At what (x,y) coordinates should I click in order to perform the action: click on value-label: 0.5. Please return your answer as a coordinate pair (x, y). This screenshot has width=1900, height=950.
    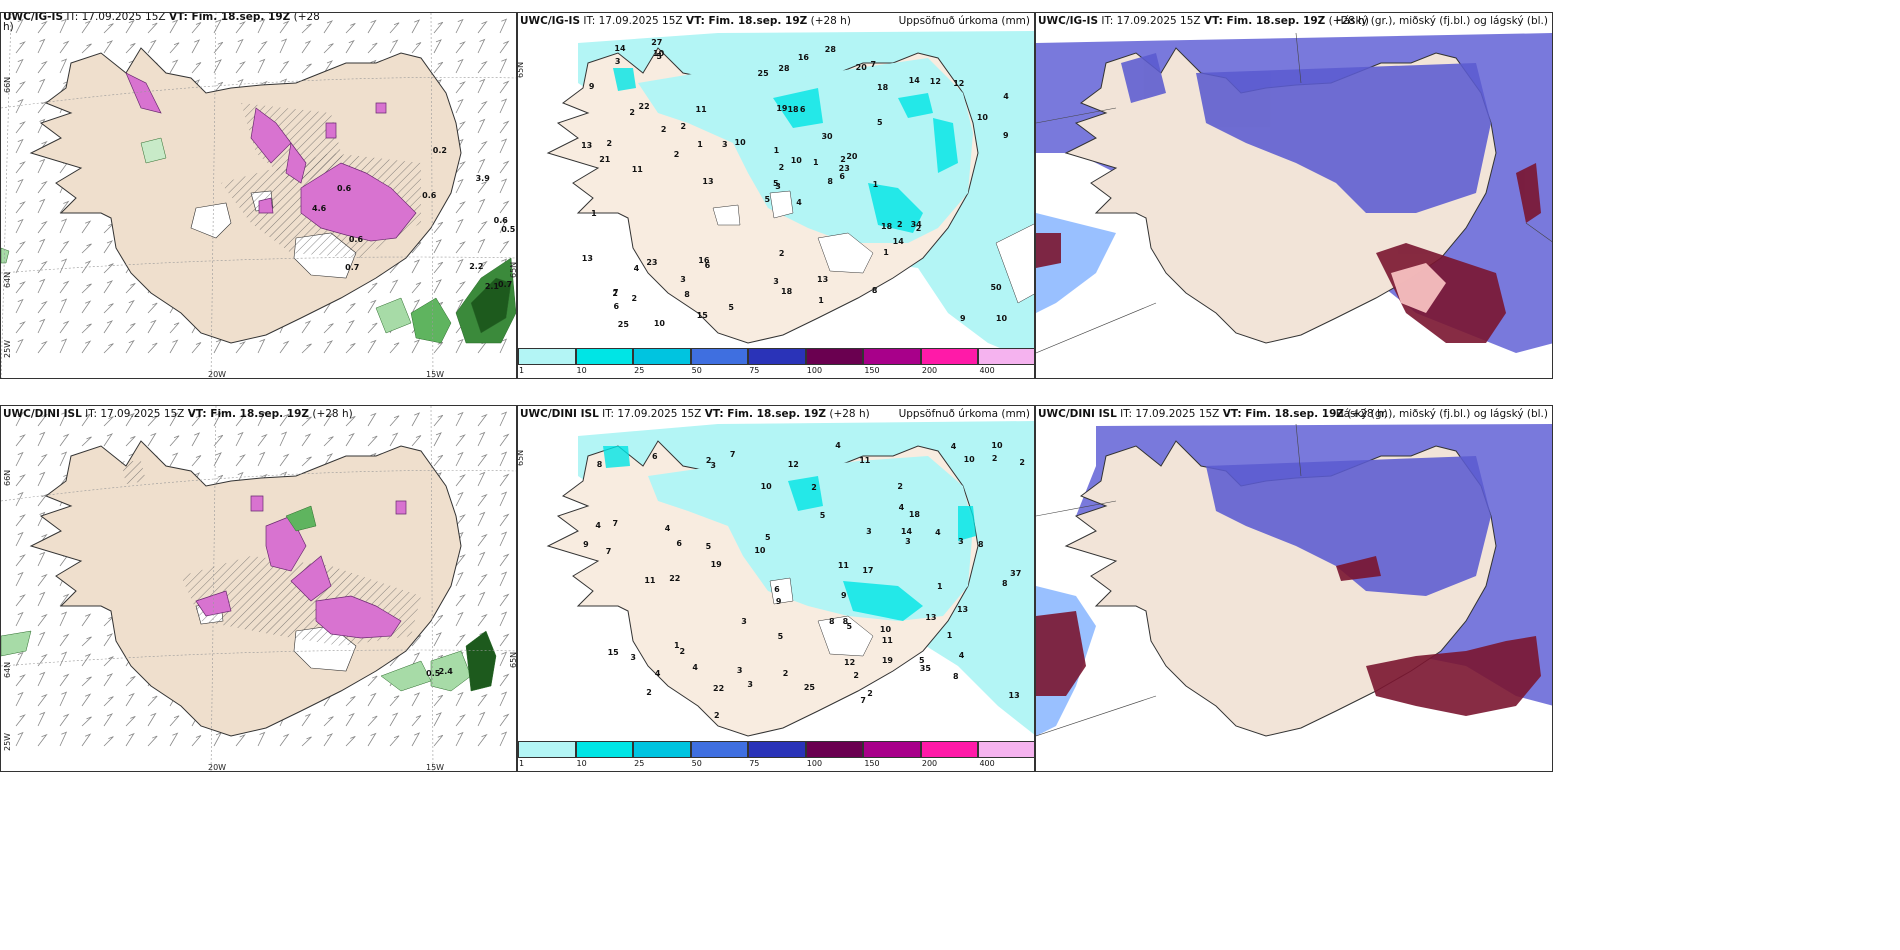
    Looking at the image, I should click on (433, 673).